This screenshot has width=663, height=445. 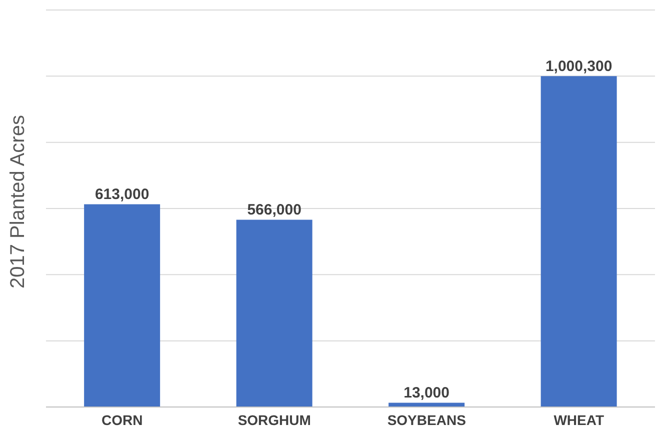 What do you see at coordinates (122, 420) in the screenshot?
I see `x-tick-label: CORN` at bounding box center [122, 420].